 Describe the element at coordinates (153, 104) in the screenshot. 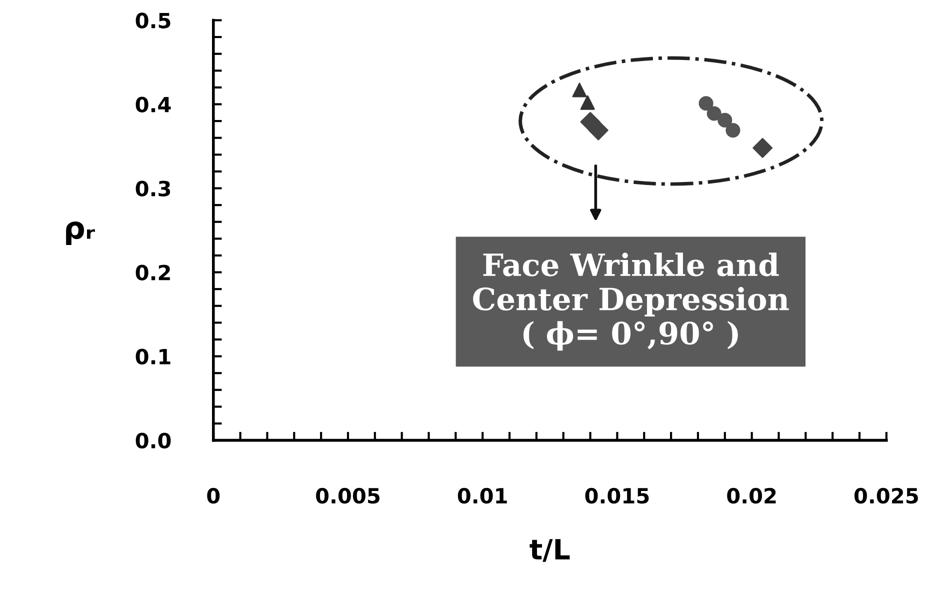

I see `y-tick-label: 0.4` at that location.